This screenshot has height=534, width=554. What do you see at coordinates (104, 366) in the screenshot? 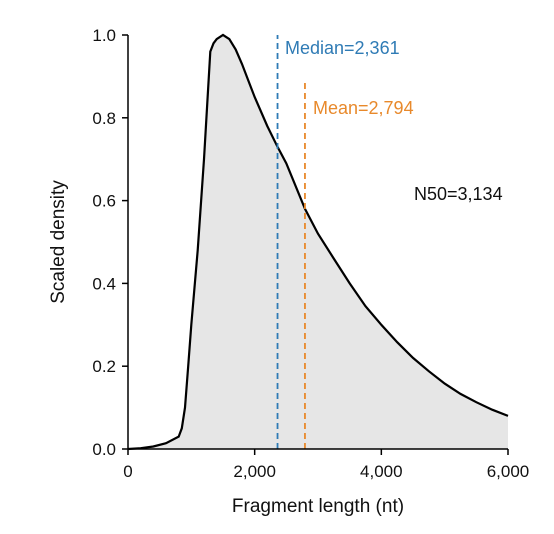
I see `y-tick-label: 0.2` at bounding box center [104, 366].